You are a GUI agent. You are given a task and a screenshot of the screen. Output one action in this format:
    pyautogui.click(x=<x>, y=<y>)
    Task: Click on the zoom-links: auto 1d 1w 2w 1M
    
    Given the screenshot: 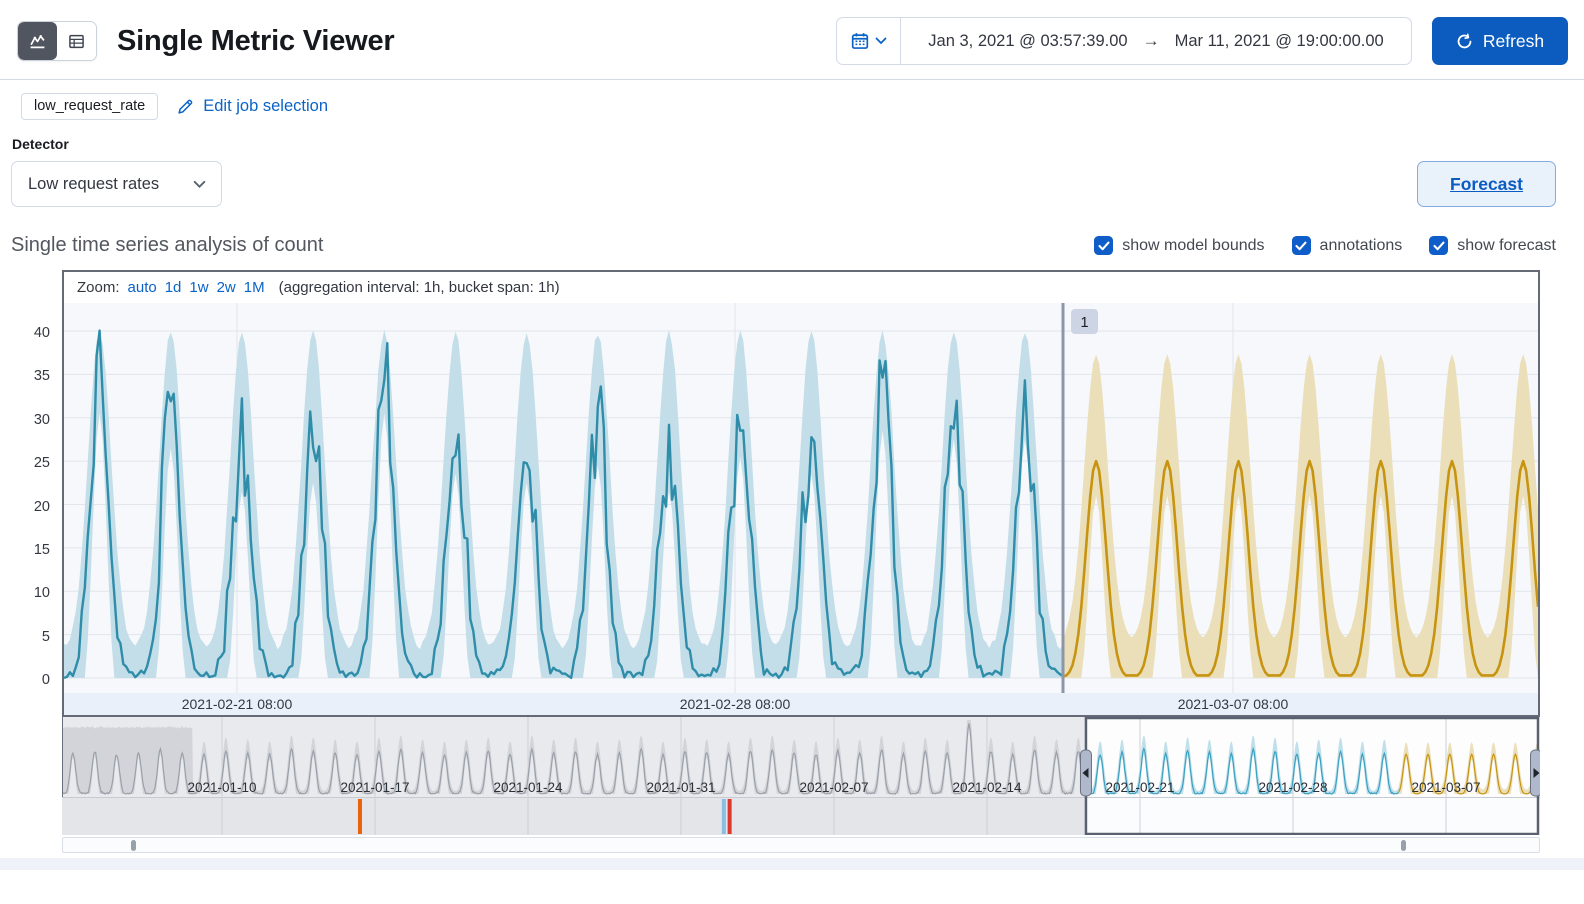 What is the action you would take?
    pyautogui.click(x=196, y=287)
    